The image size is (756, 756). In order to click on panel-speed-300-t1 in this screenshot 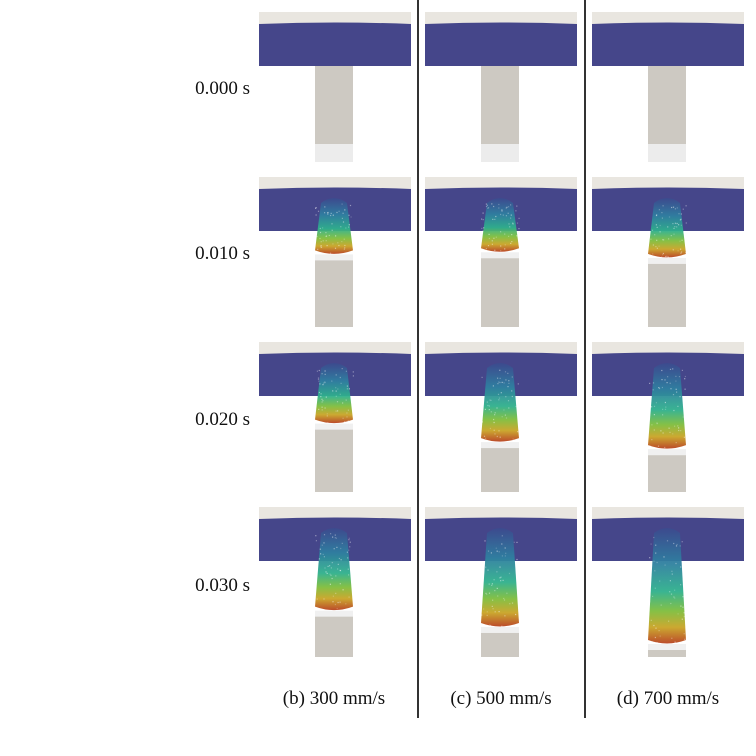, I will do `click(335, 254)`.